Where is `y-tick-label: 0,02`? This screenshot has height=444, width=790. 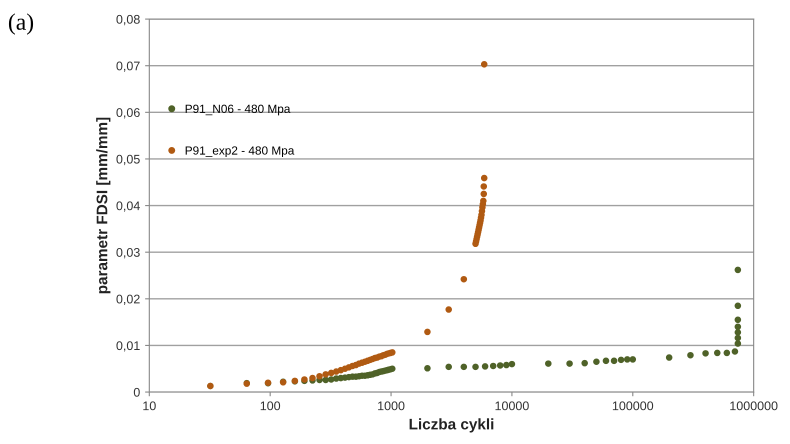
y-tick-label: 0,02 is located at coordinates (128, 299).